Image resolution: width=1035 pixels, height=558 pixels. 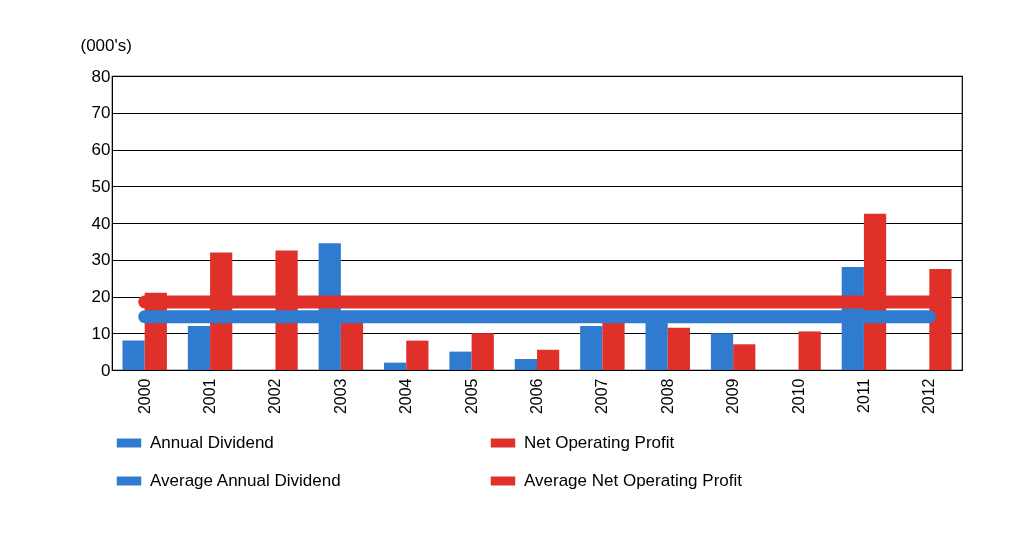 What do you see at coordinates (929, 396) in the screenshot?
I see `x-tick-label: 2012` at bounding box center [929, 396].